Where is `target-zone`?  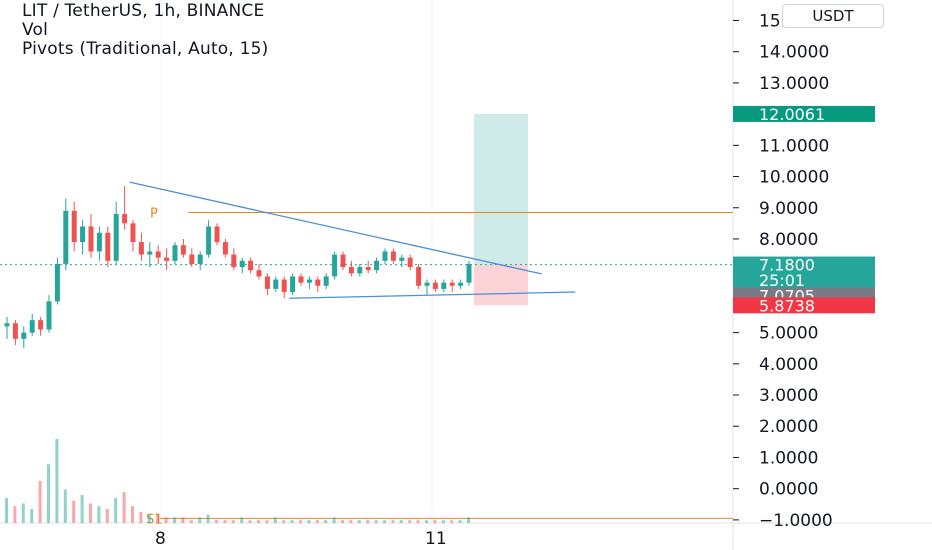 target-zone is located at coordinates (501, 189).